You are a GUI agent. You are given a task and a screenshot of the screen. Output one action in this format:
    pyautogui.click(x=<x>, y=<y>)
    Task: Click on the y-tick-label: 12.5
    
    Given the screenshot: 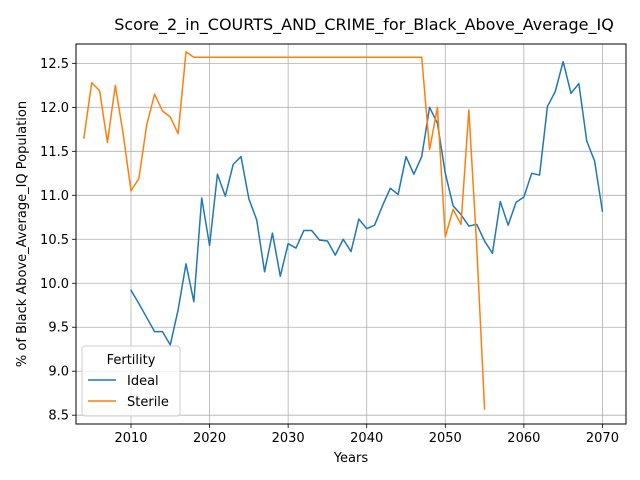 What is the action you would take?
    pyautogui.click(x=54, y=64)
    